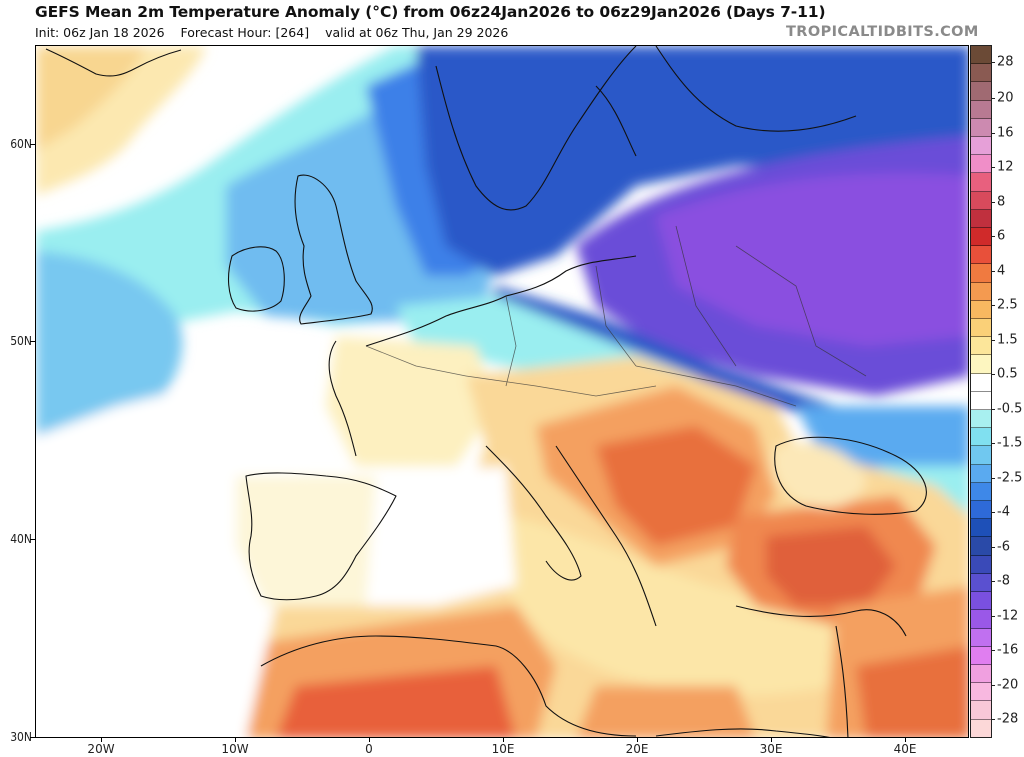 This screenshot has height=757, width=1024. What do you see at coordinates (1010, 409) in the screenshot?
I see `colorbar-label: -0.5` at bounding box center [1010, 409].